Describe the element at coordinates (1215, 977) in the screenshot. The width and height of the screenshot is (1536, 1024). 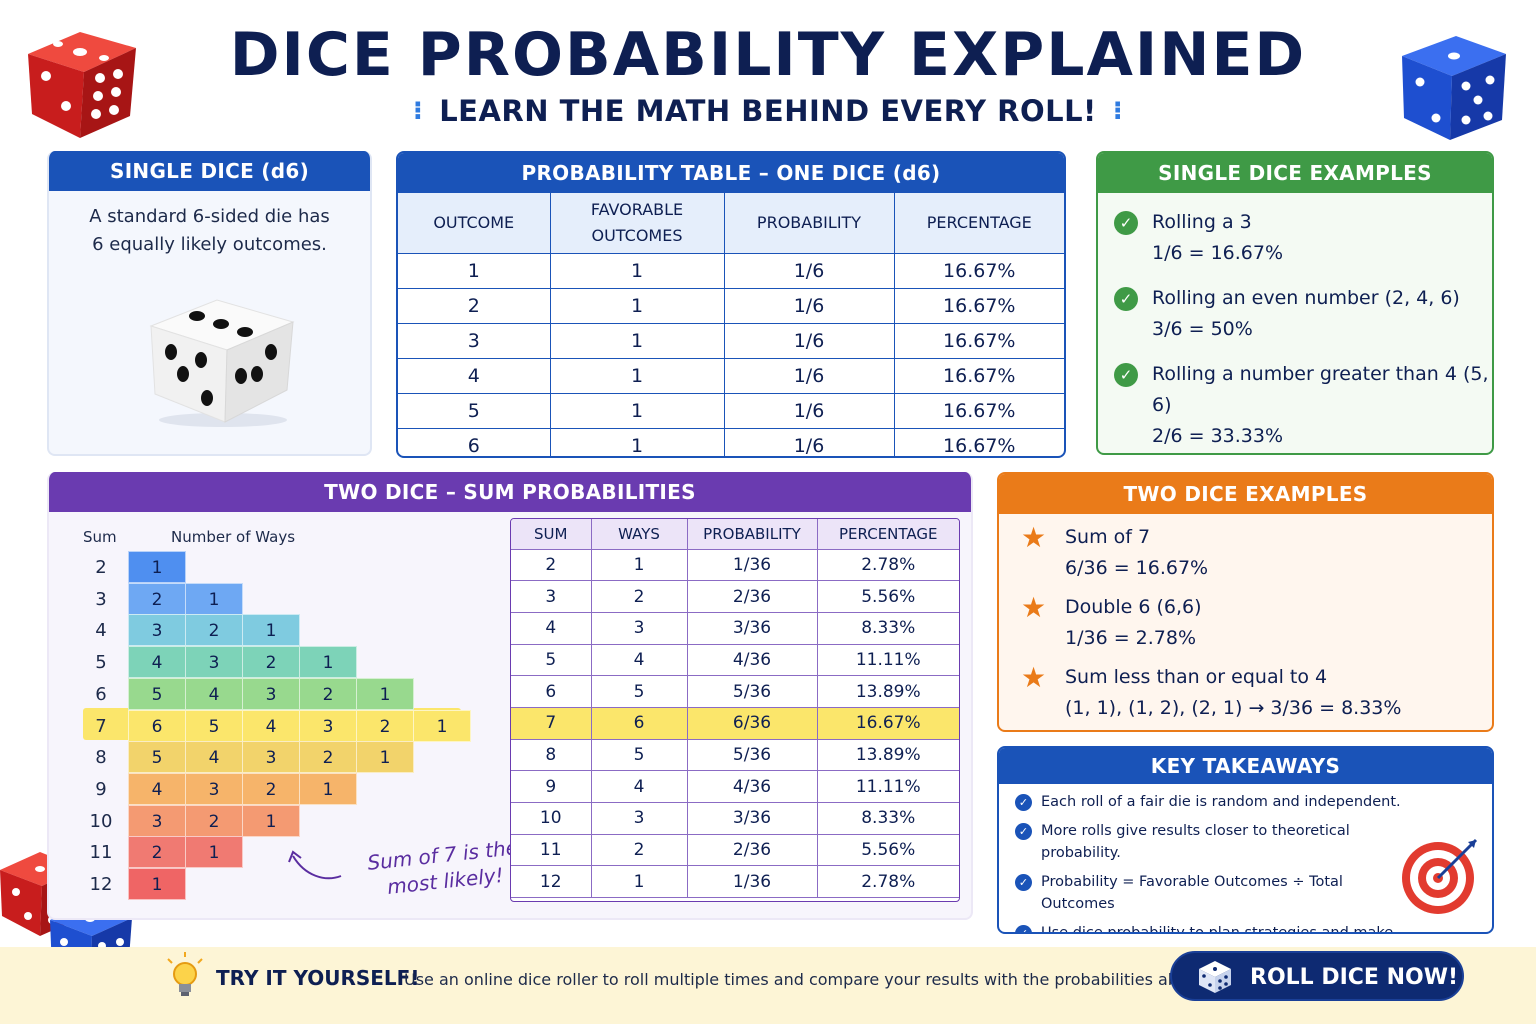
I see `dice-icon` at that location.